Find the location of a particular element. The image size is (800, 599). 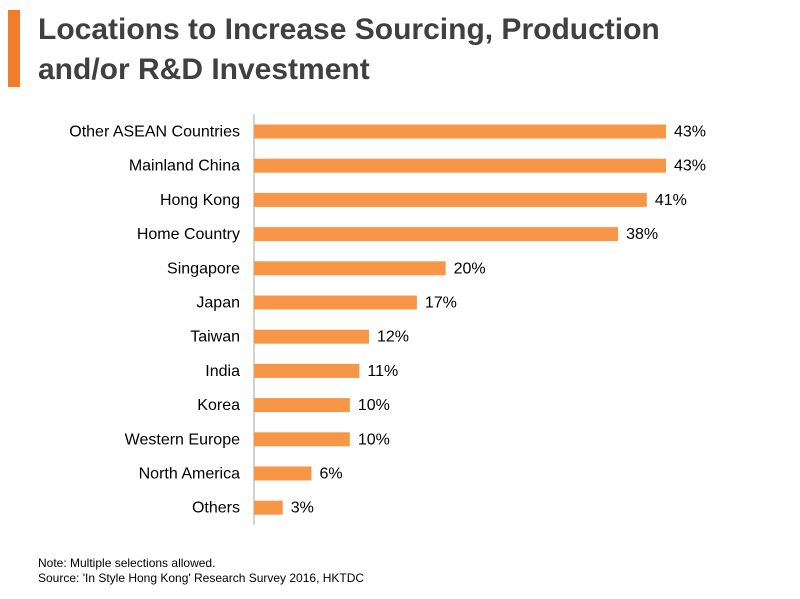

category-label: Others is located at coordinates (216, 508).